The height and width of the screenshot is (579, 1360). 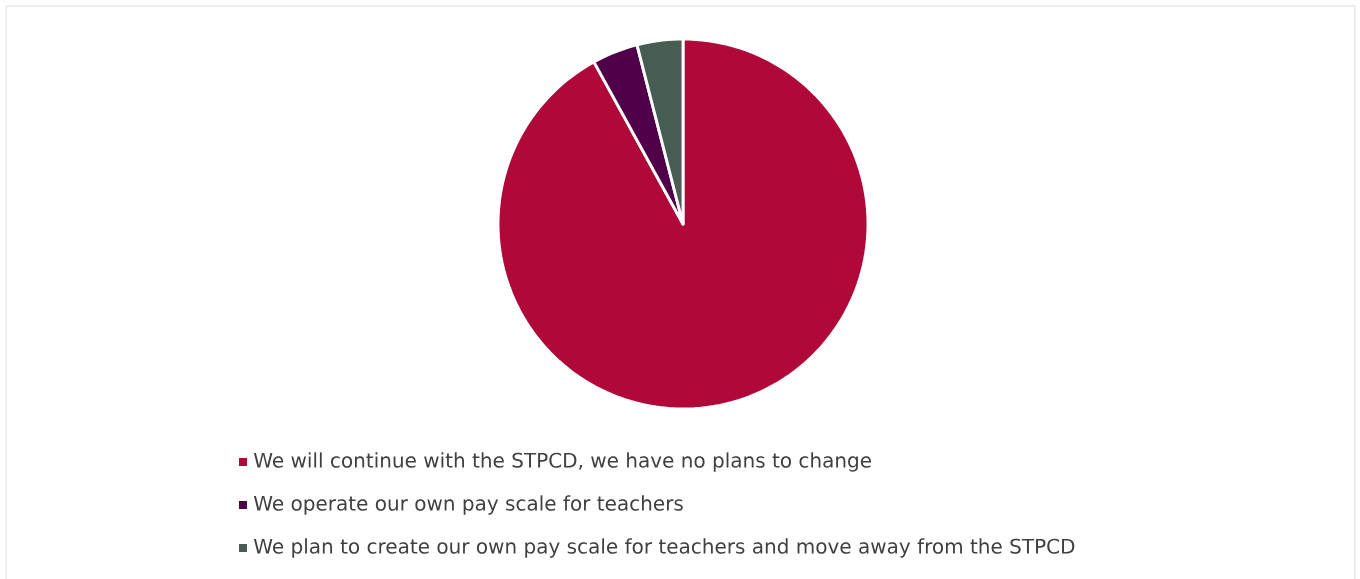 What do you see at coordinates (468, 505) in the screenshot?
I see `legend-label: We operate our own pay scale for teachers` at bounding box center [468, 505].